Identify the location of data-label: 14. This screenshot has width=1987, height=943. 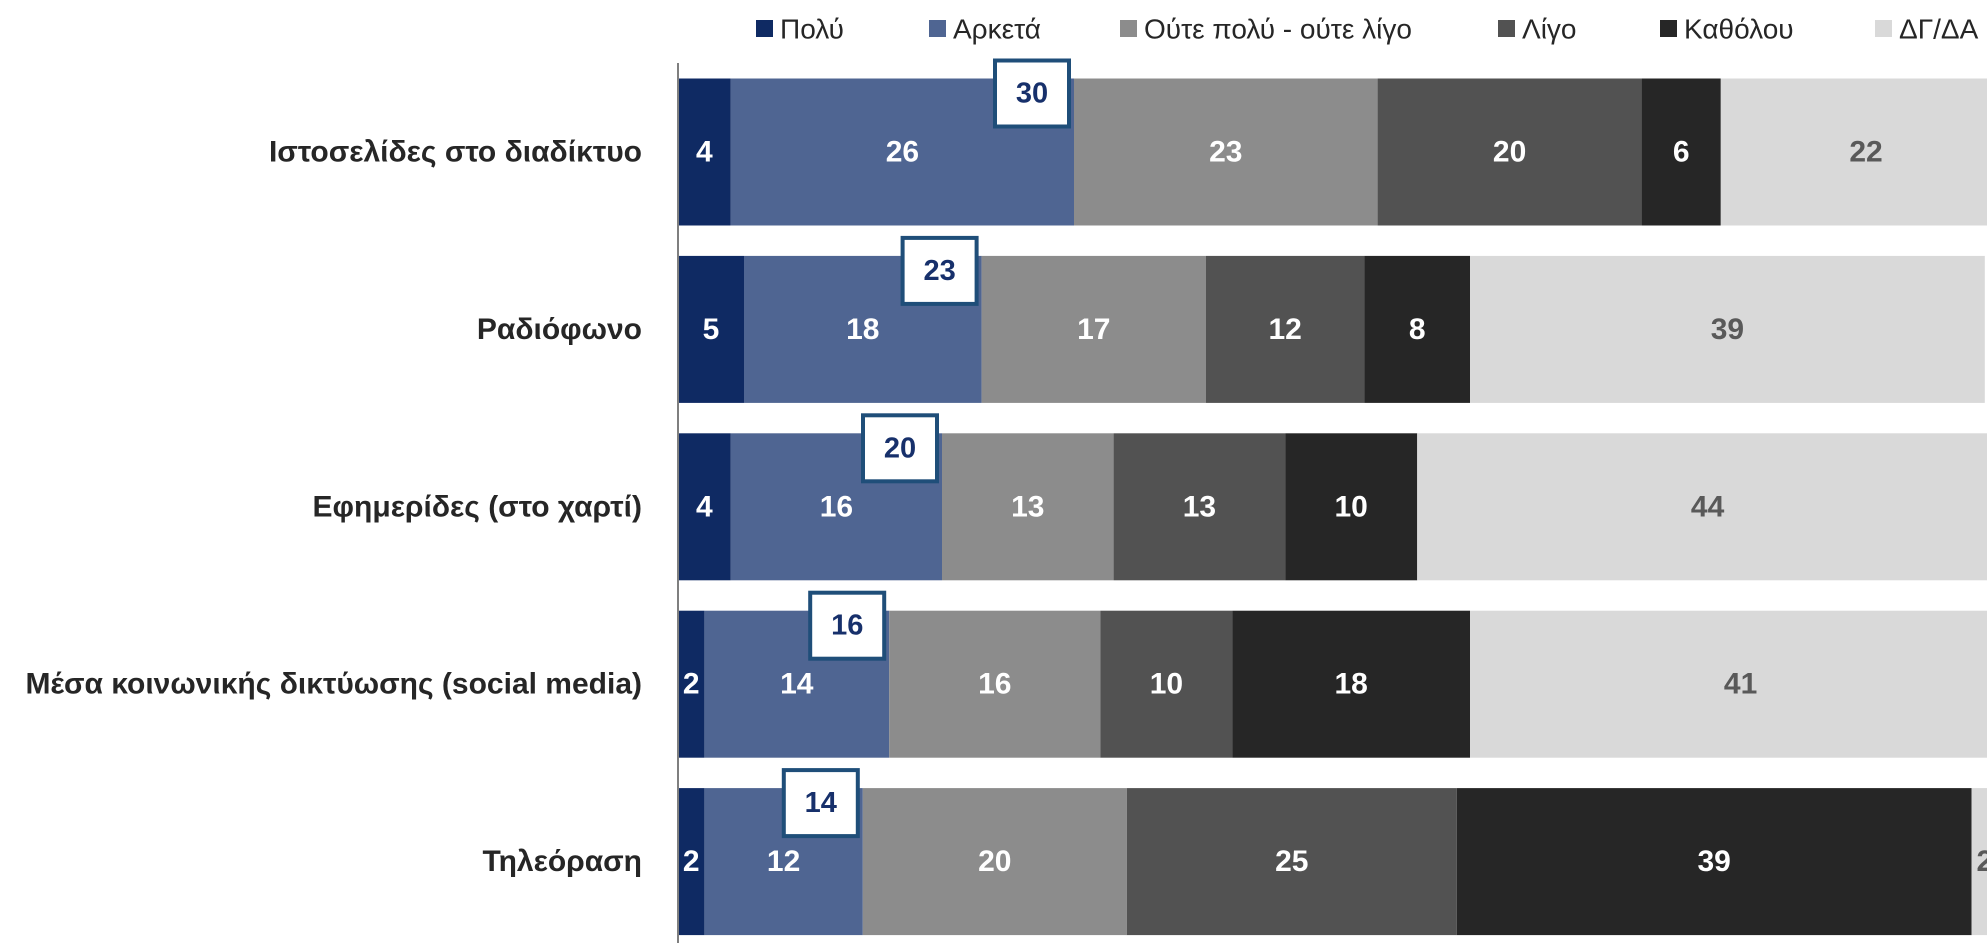
(797, 684).